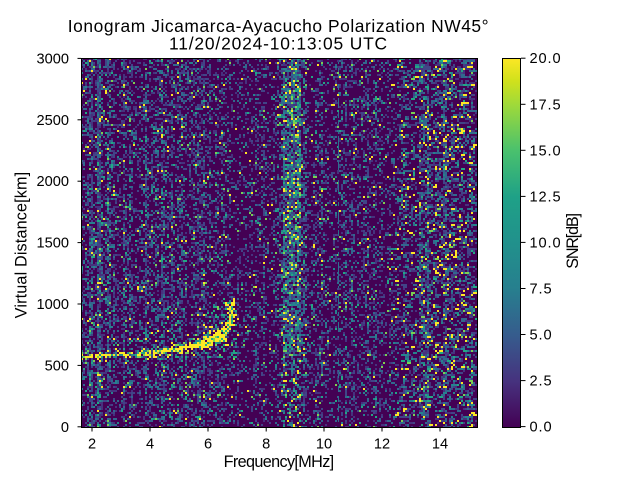  I want to click on svg-text: 2000, so click(53, 182).